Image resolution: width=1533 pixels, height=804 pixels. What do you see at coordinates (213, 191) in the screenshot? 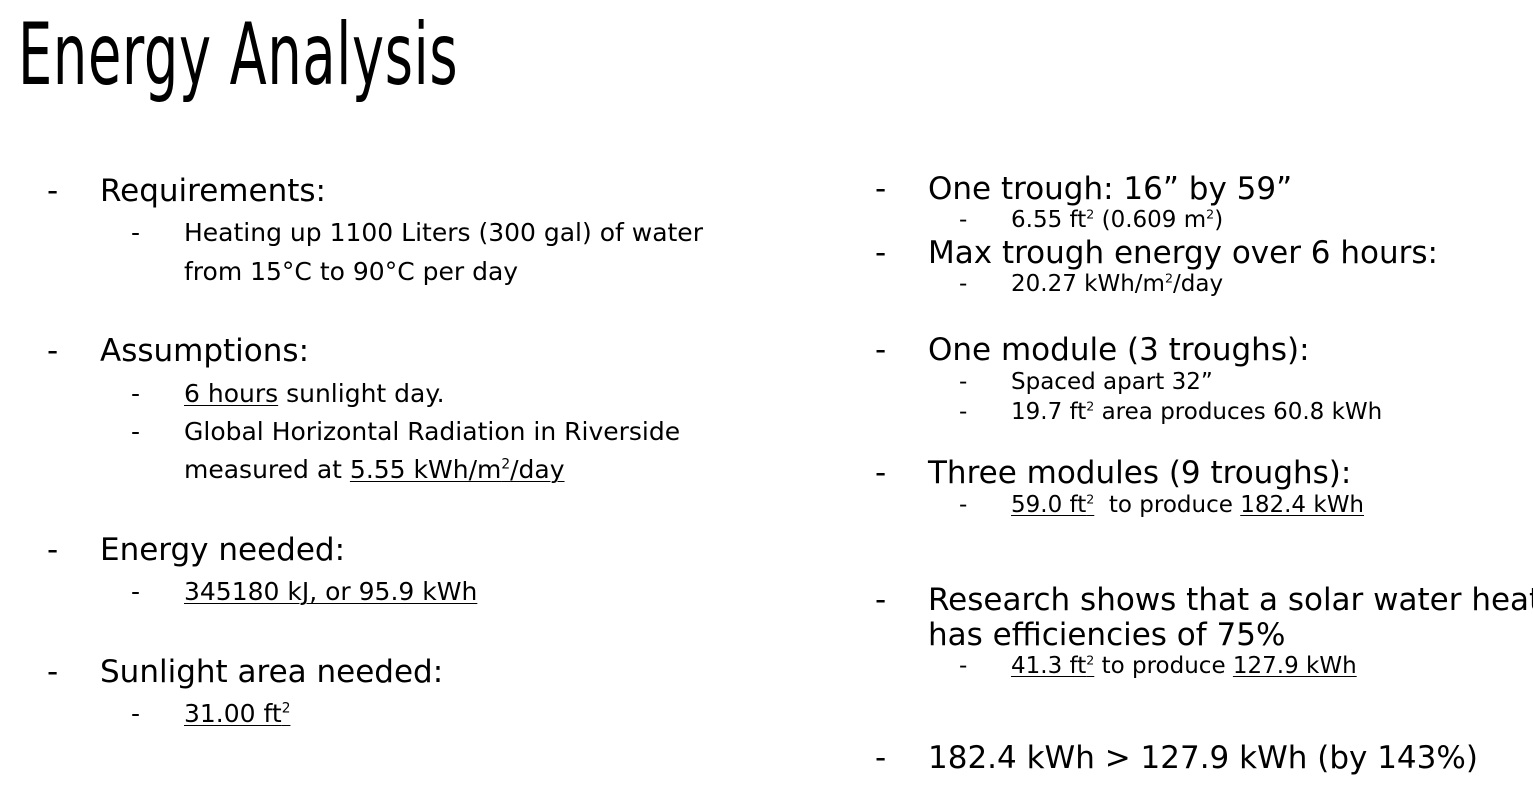
I see `requirements-heading: Requirements:` at bounding box center [213, 191].